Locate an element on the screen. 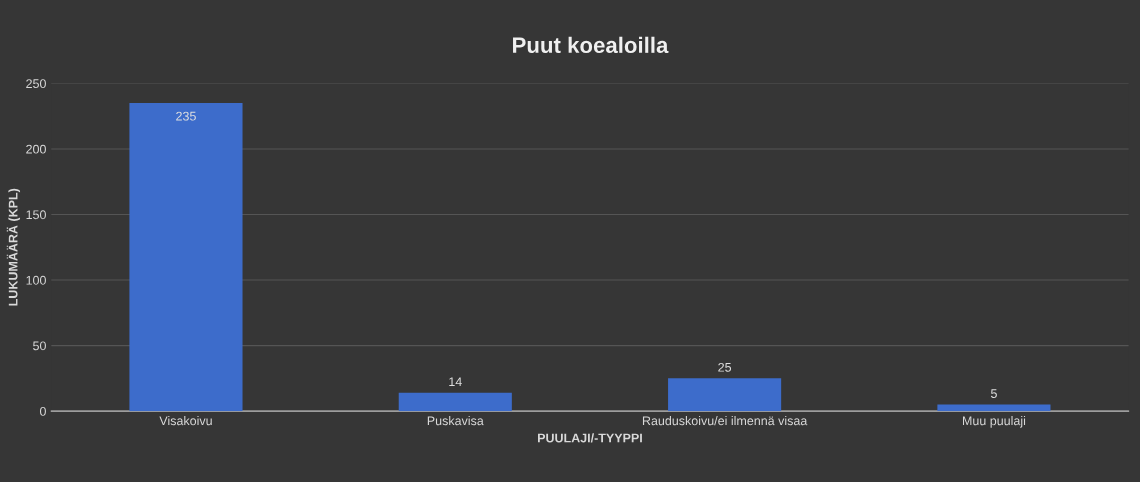  x-tick-label: Puskavisa is located at coordinates (455, 421).